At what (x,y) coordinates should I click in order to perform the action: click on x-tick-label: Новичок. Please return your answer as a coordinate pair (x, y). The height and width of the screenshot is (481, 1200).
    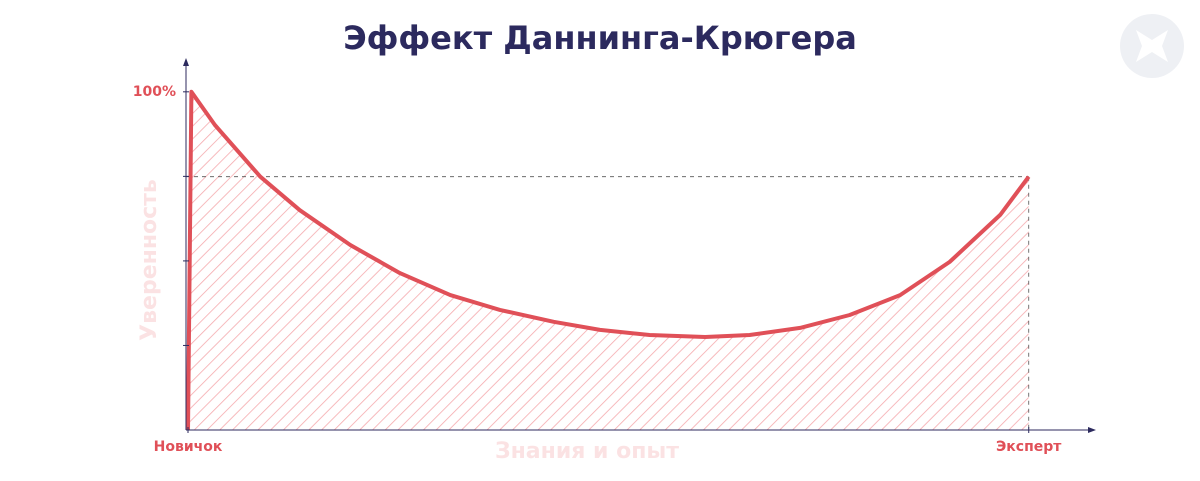
    Looking at the image, I should click on (188, 447).